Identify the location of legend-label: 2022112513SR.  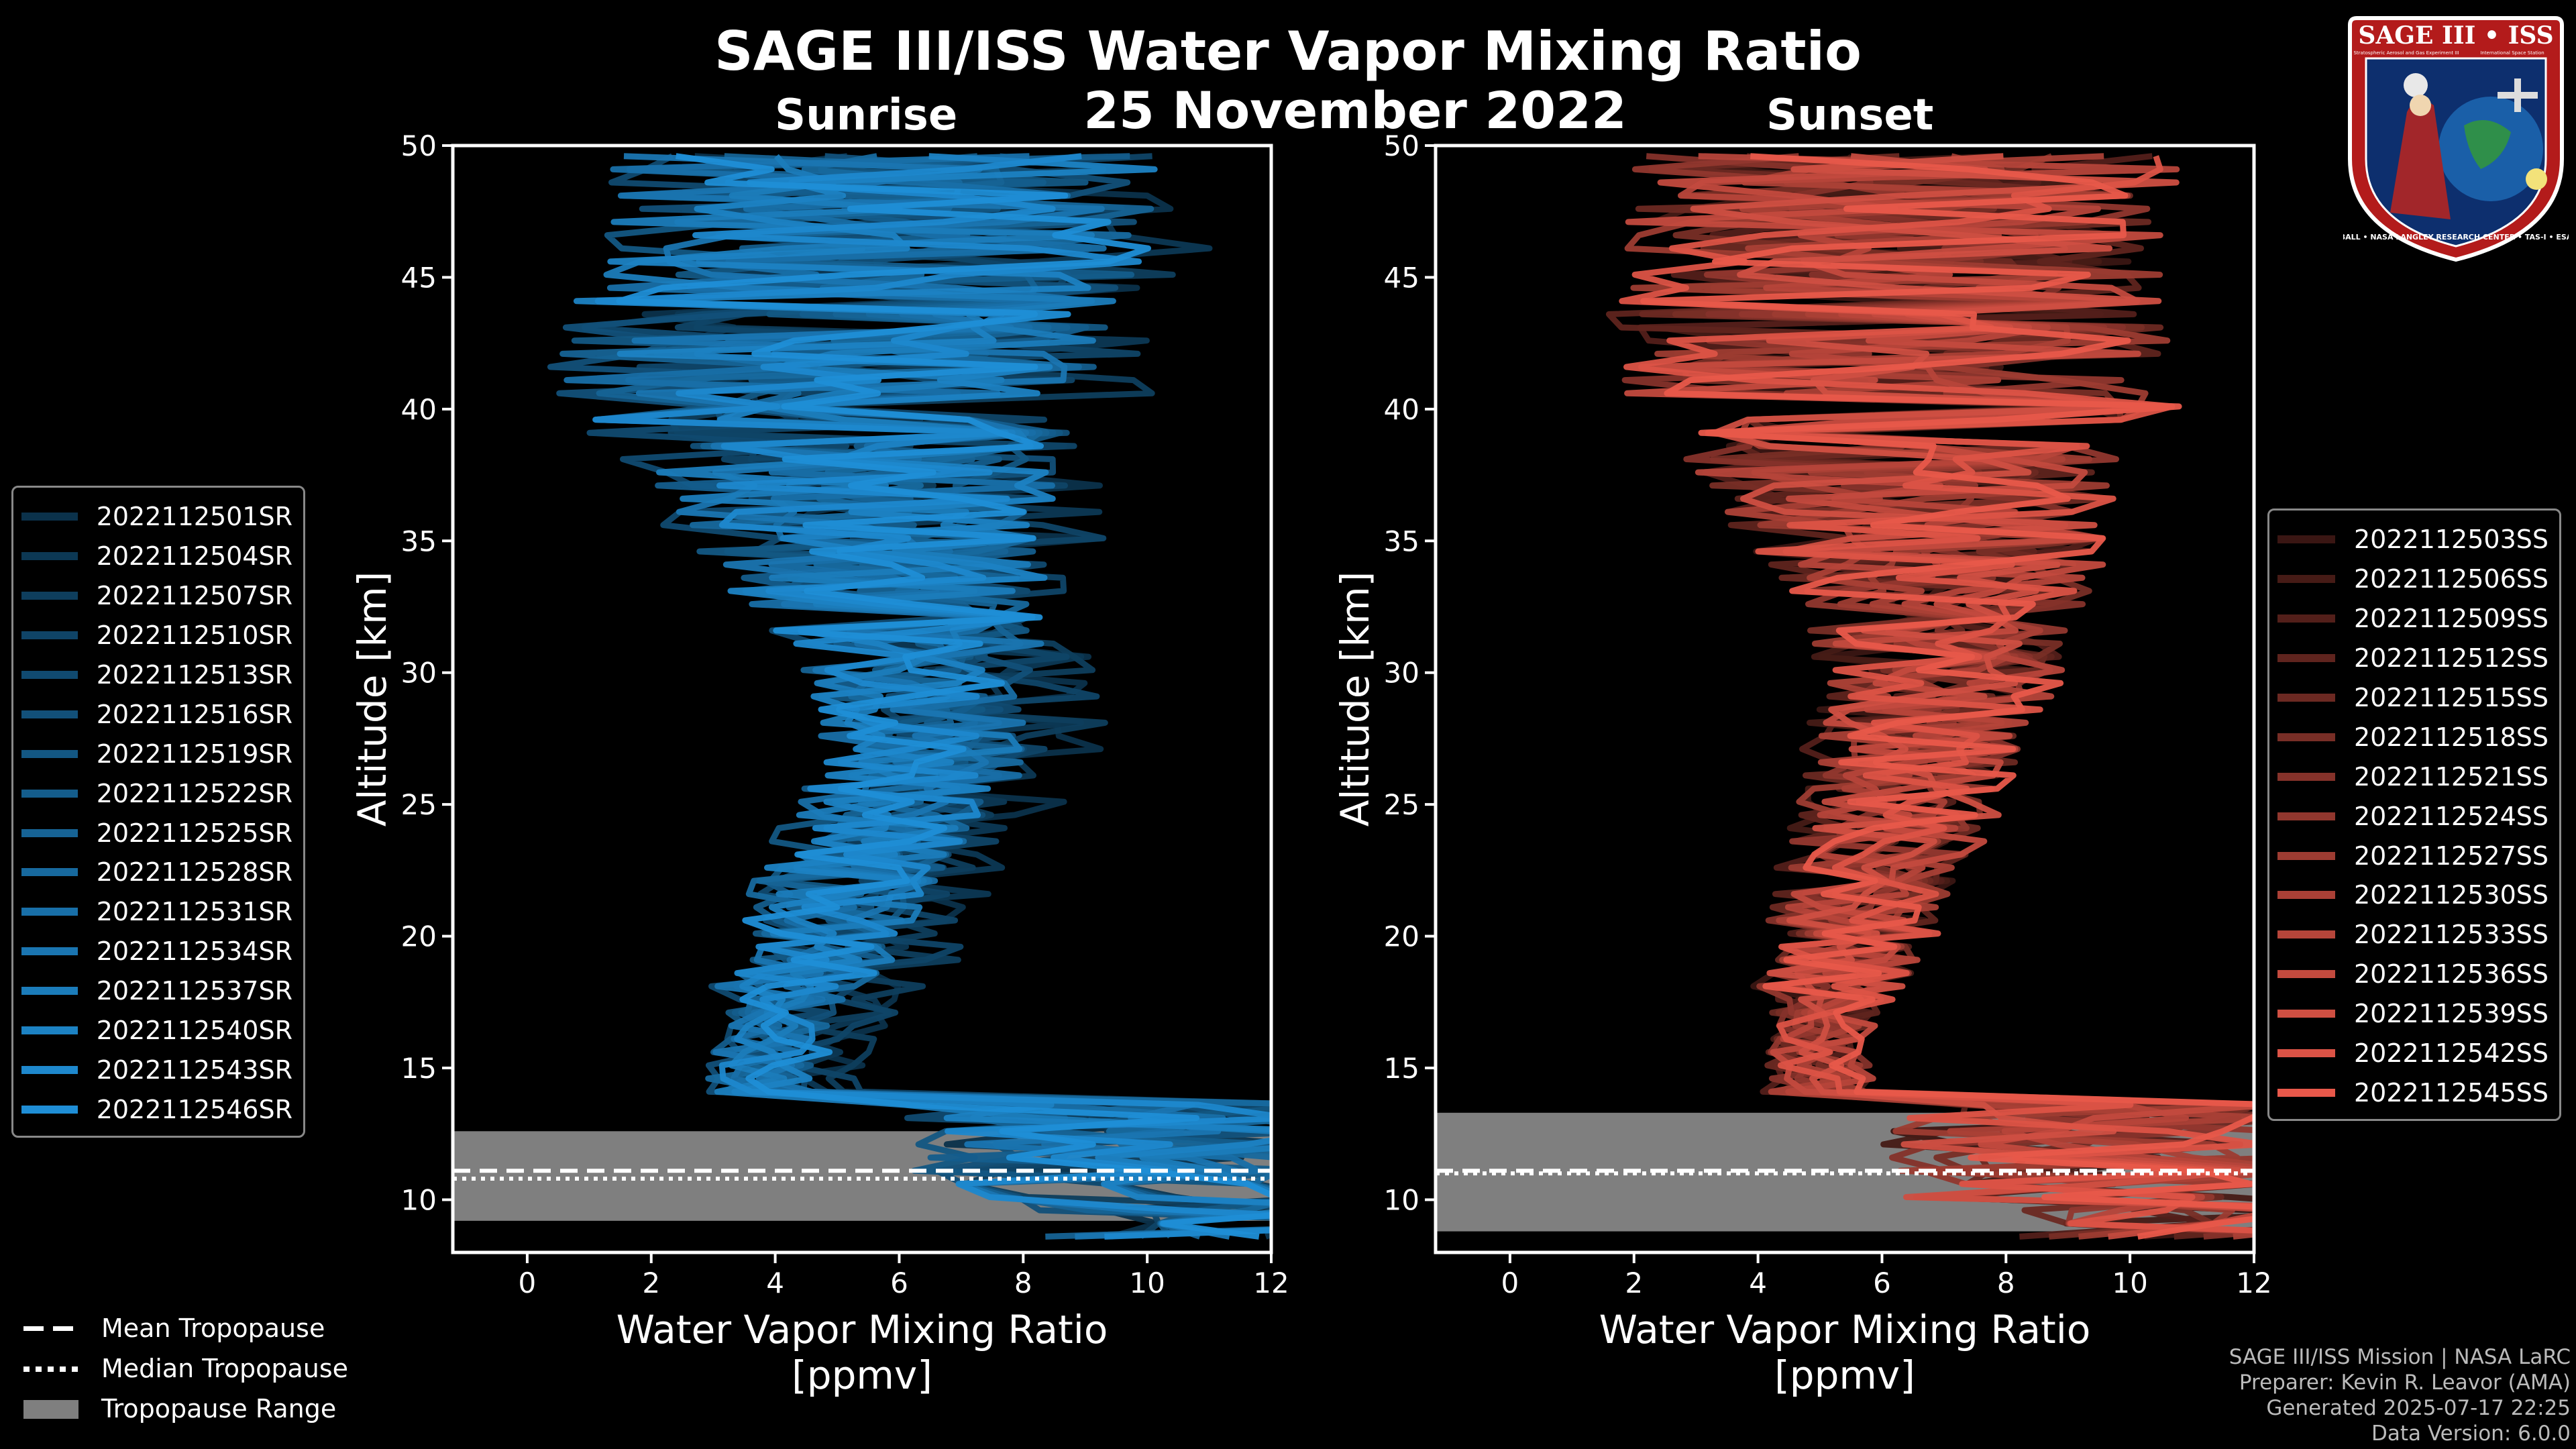
(194, 675).